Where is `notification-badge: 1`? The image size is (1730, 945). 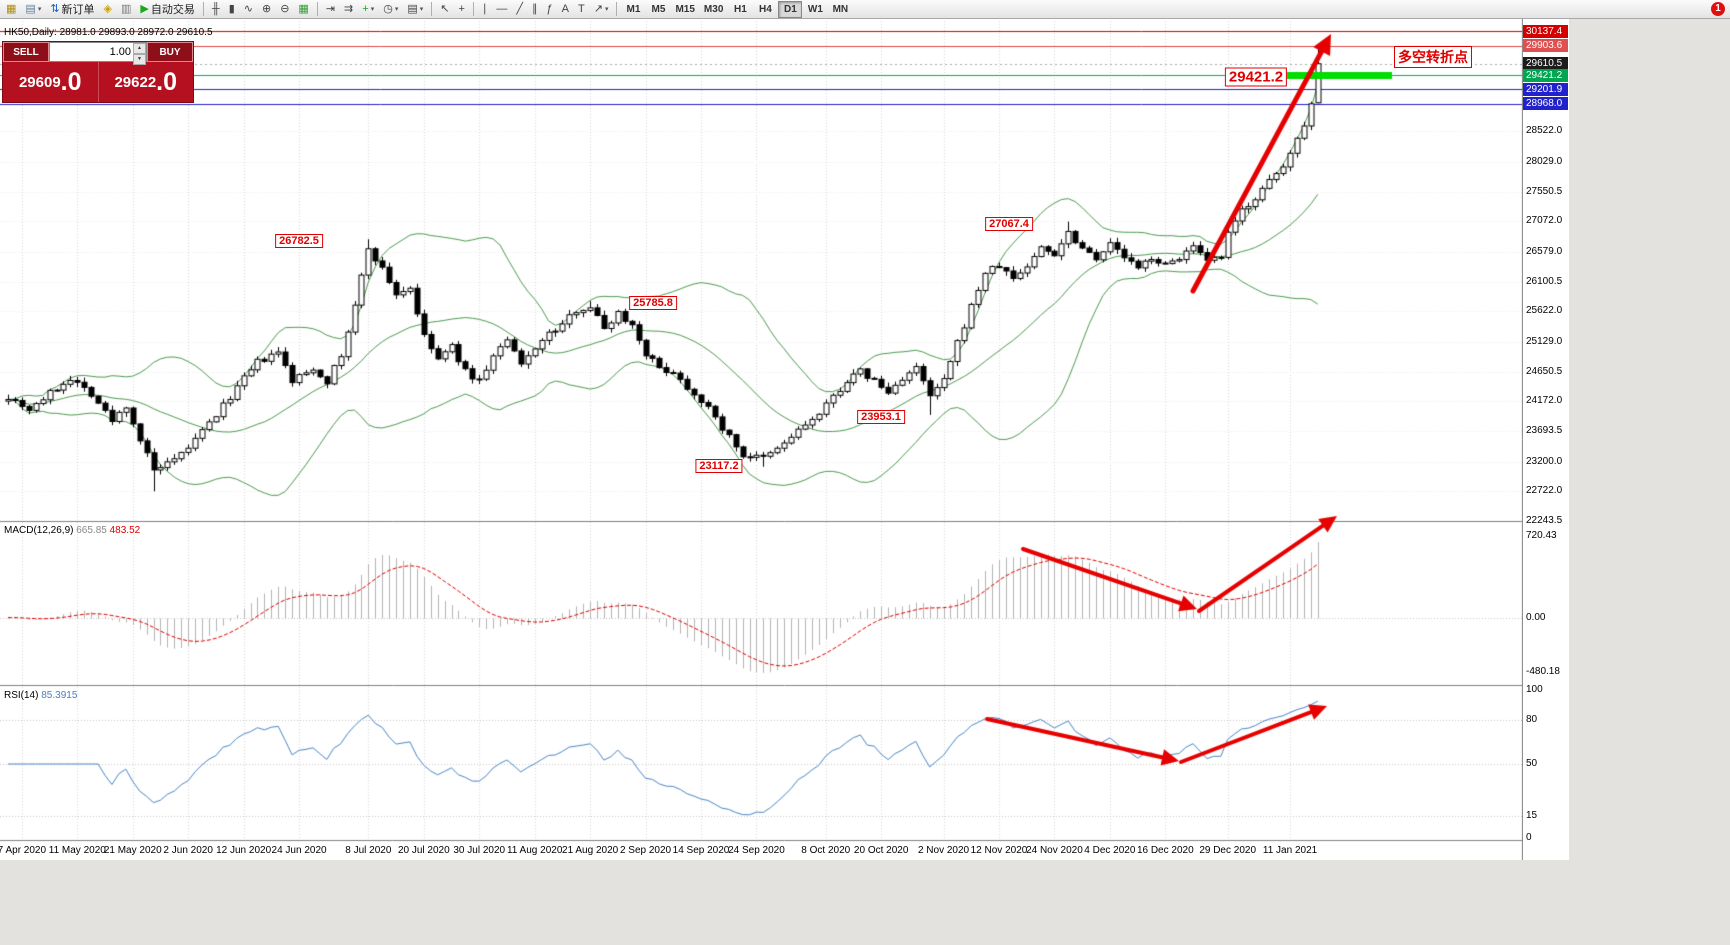
notification-badge: 1 is located at coordinates (1718, 9).